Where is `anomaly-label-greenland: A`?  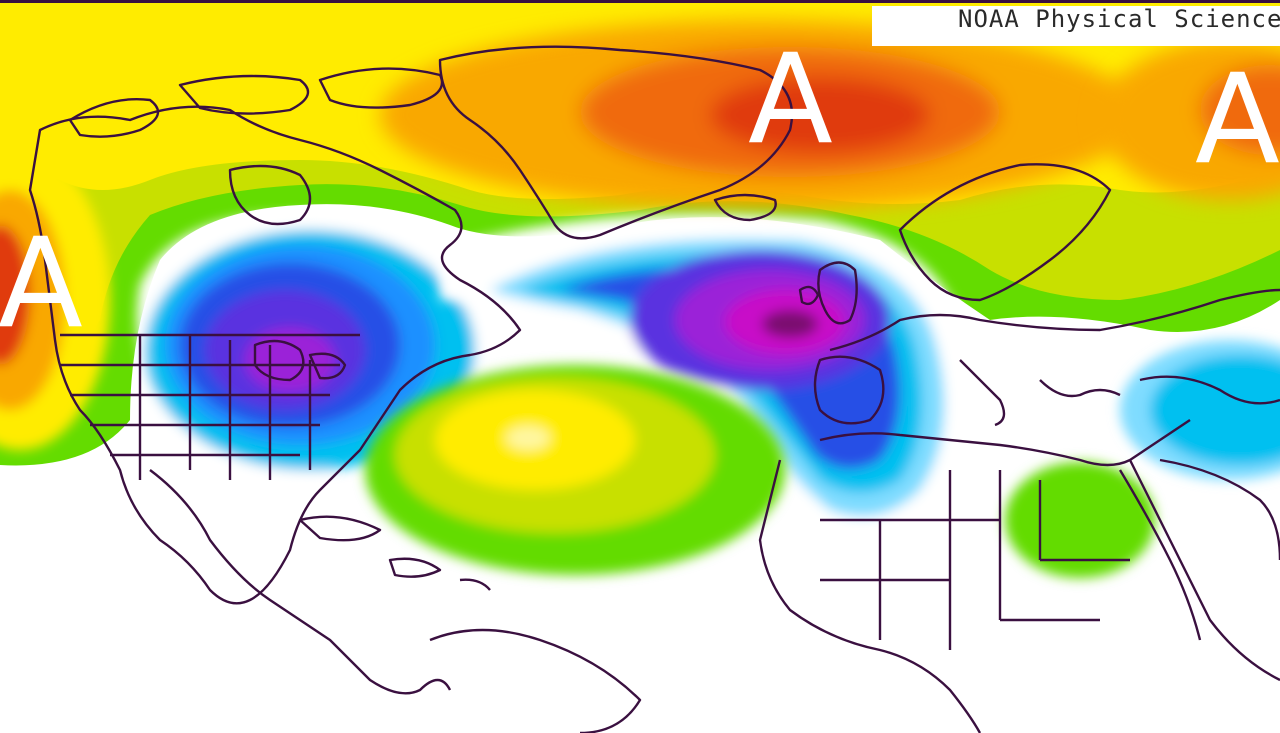
anomaly-label-greenland: A is located at coordinates (790, 100).